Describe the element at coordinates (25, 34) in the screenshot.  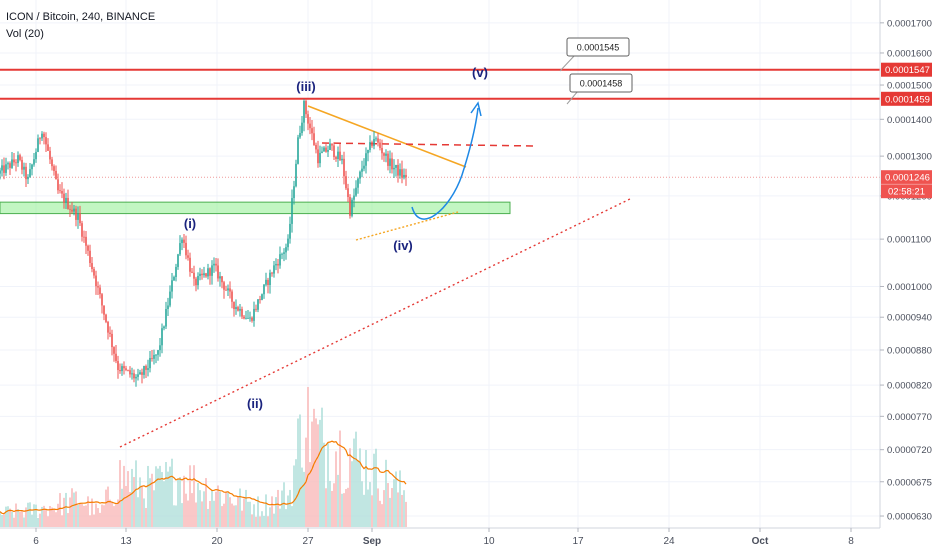
I see `volume-indicator-label: Vol (20)` at that location.